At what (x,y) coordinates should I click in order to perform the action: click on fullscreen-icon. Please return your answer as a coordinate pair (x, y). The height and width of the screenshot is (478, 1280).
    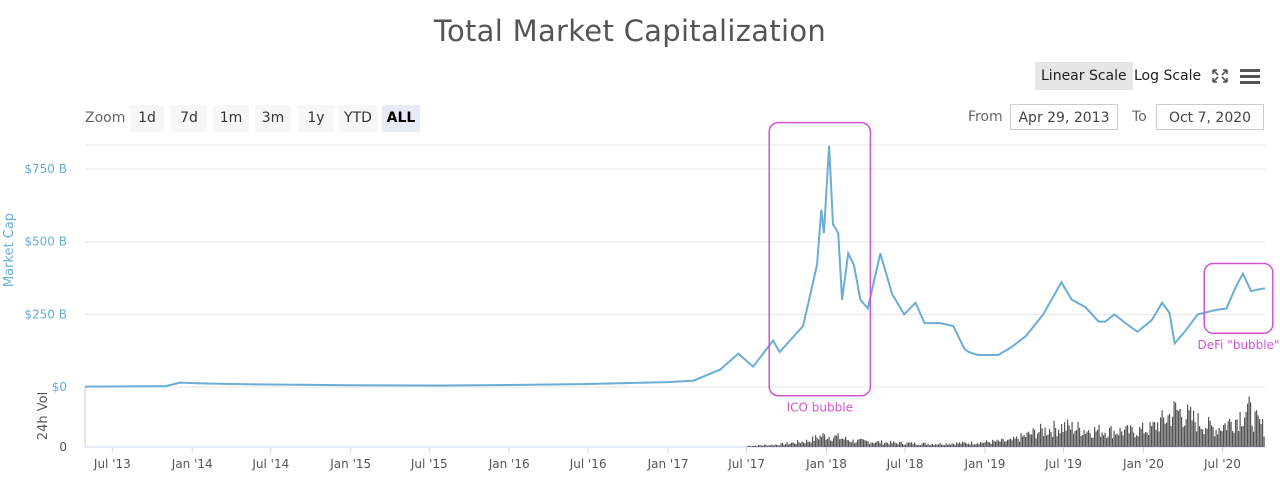
    Looking at the image, I should click on (1220, 76).